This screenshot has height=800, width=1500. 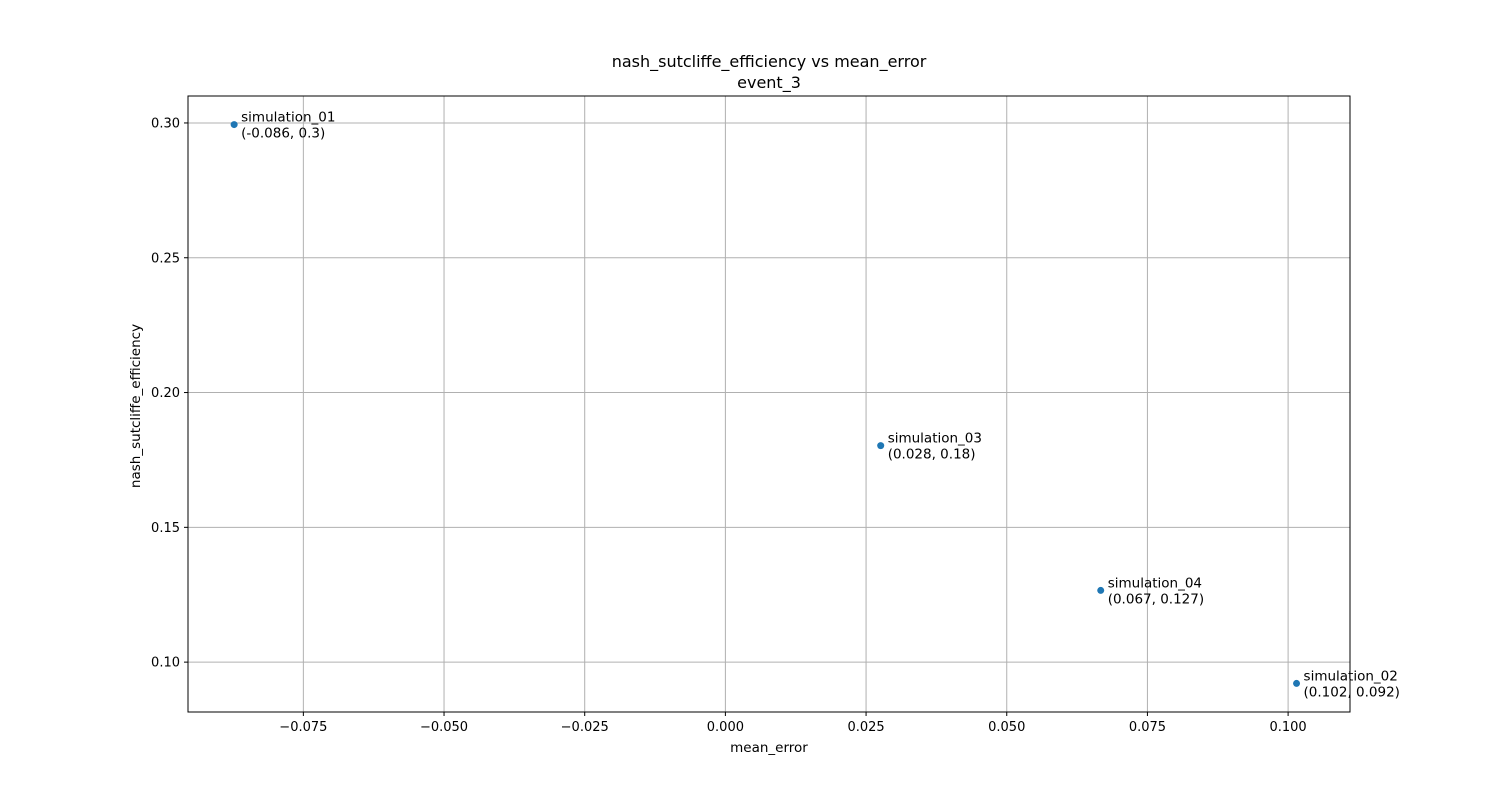 What do you see at coordinates (769, 62) in the screenshot?
I see `chart-title: nash_sutcliffe_efficiency vs mean_error` at bounding box center [769, 62].